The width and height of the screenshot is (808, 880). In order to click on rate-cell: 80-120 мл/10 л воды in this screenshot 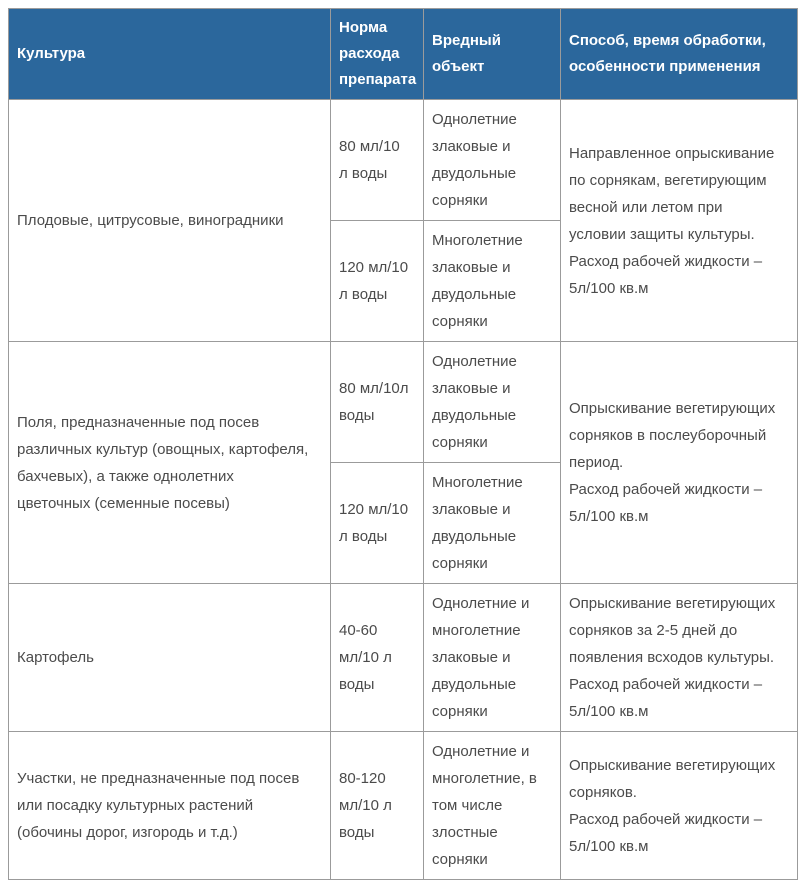, I will do `click(377, 805)`.